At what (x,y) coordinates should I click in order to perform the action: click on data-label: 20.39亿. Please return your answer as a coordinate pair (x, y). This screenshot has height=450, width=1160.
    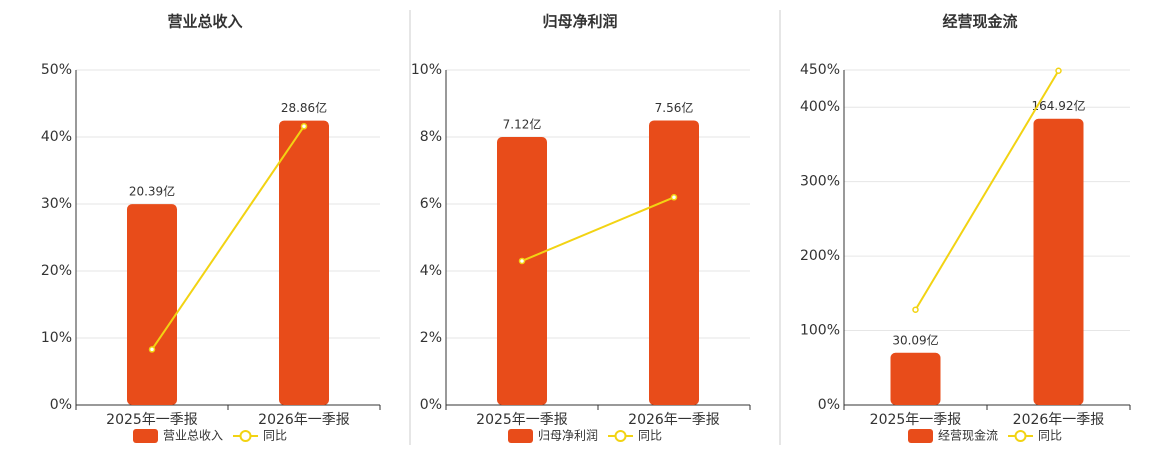
    Looking at the image, I should click on (152, 191).